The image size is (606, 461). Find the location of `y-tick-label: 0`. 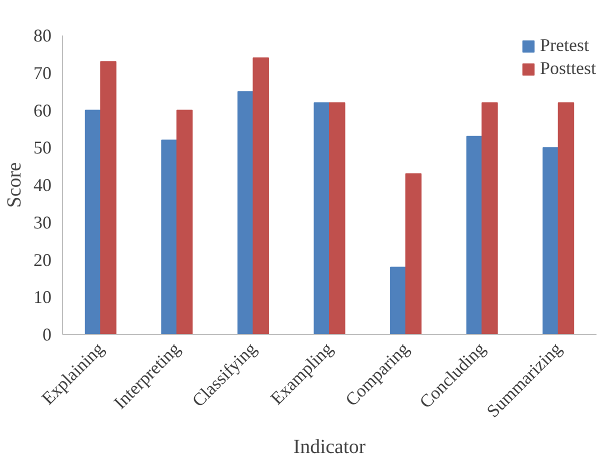

y-tick-label: 0 is located at coordinates (47, 334).